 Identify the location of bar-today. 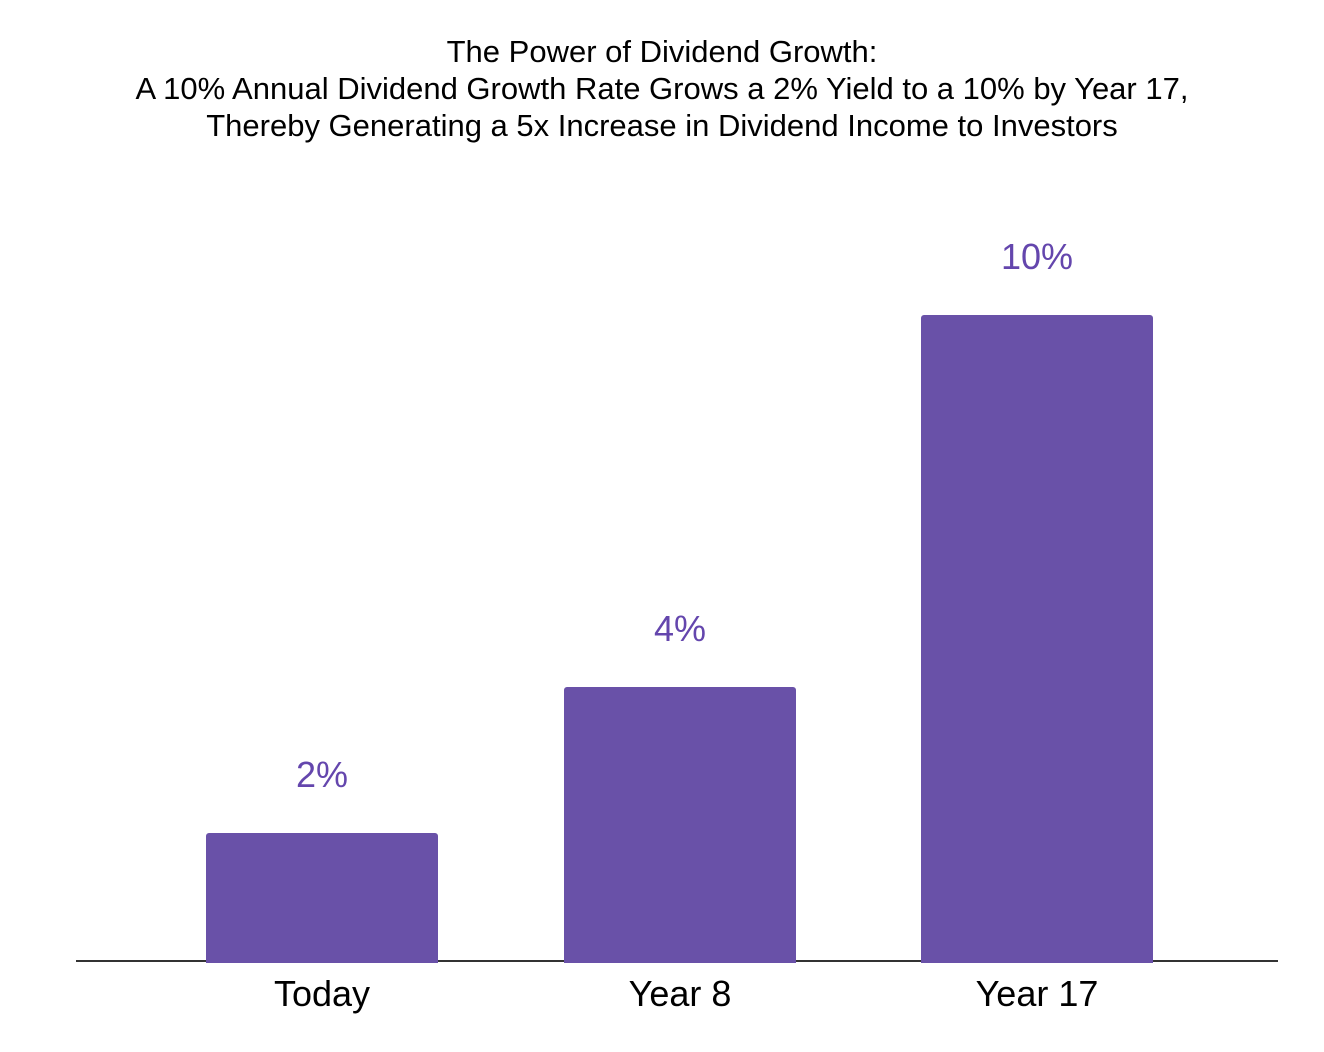
(322, 898).